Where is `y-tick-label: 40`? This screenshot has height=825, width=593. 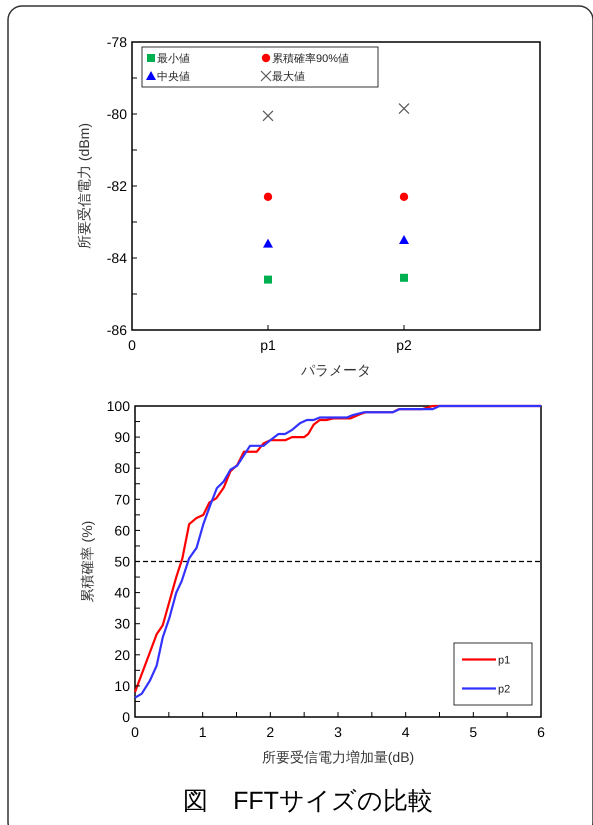 y-tick-label: 40 is located at coordinates (122, 592).